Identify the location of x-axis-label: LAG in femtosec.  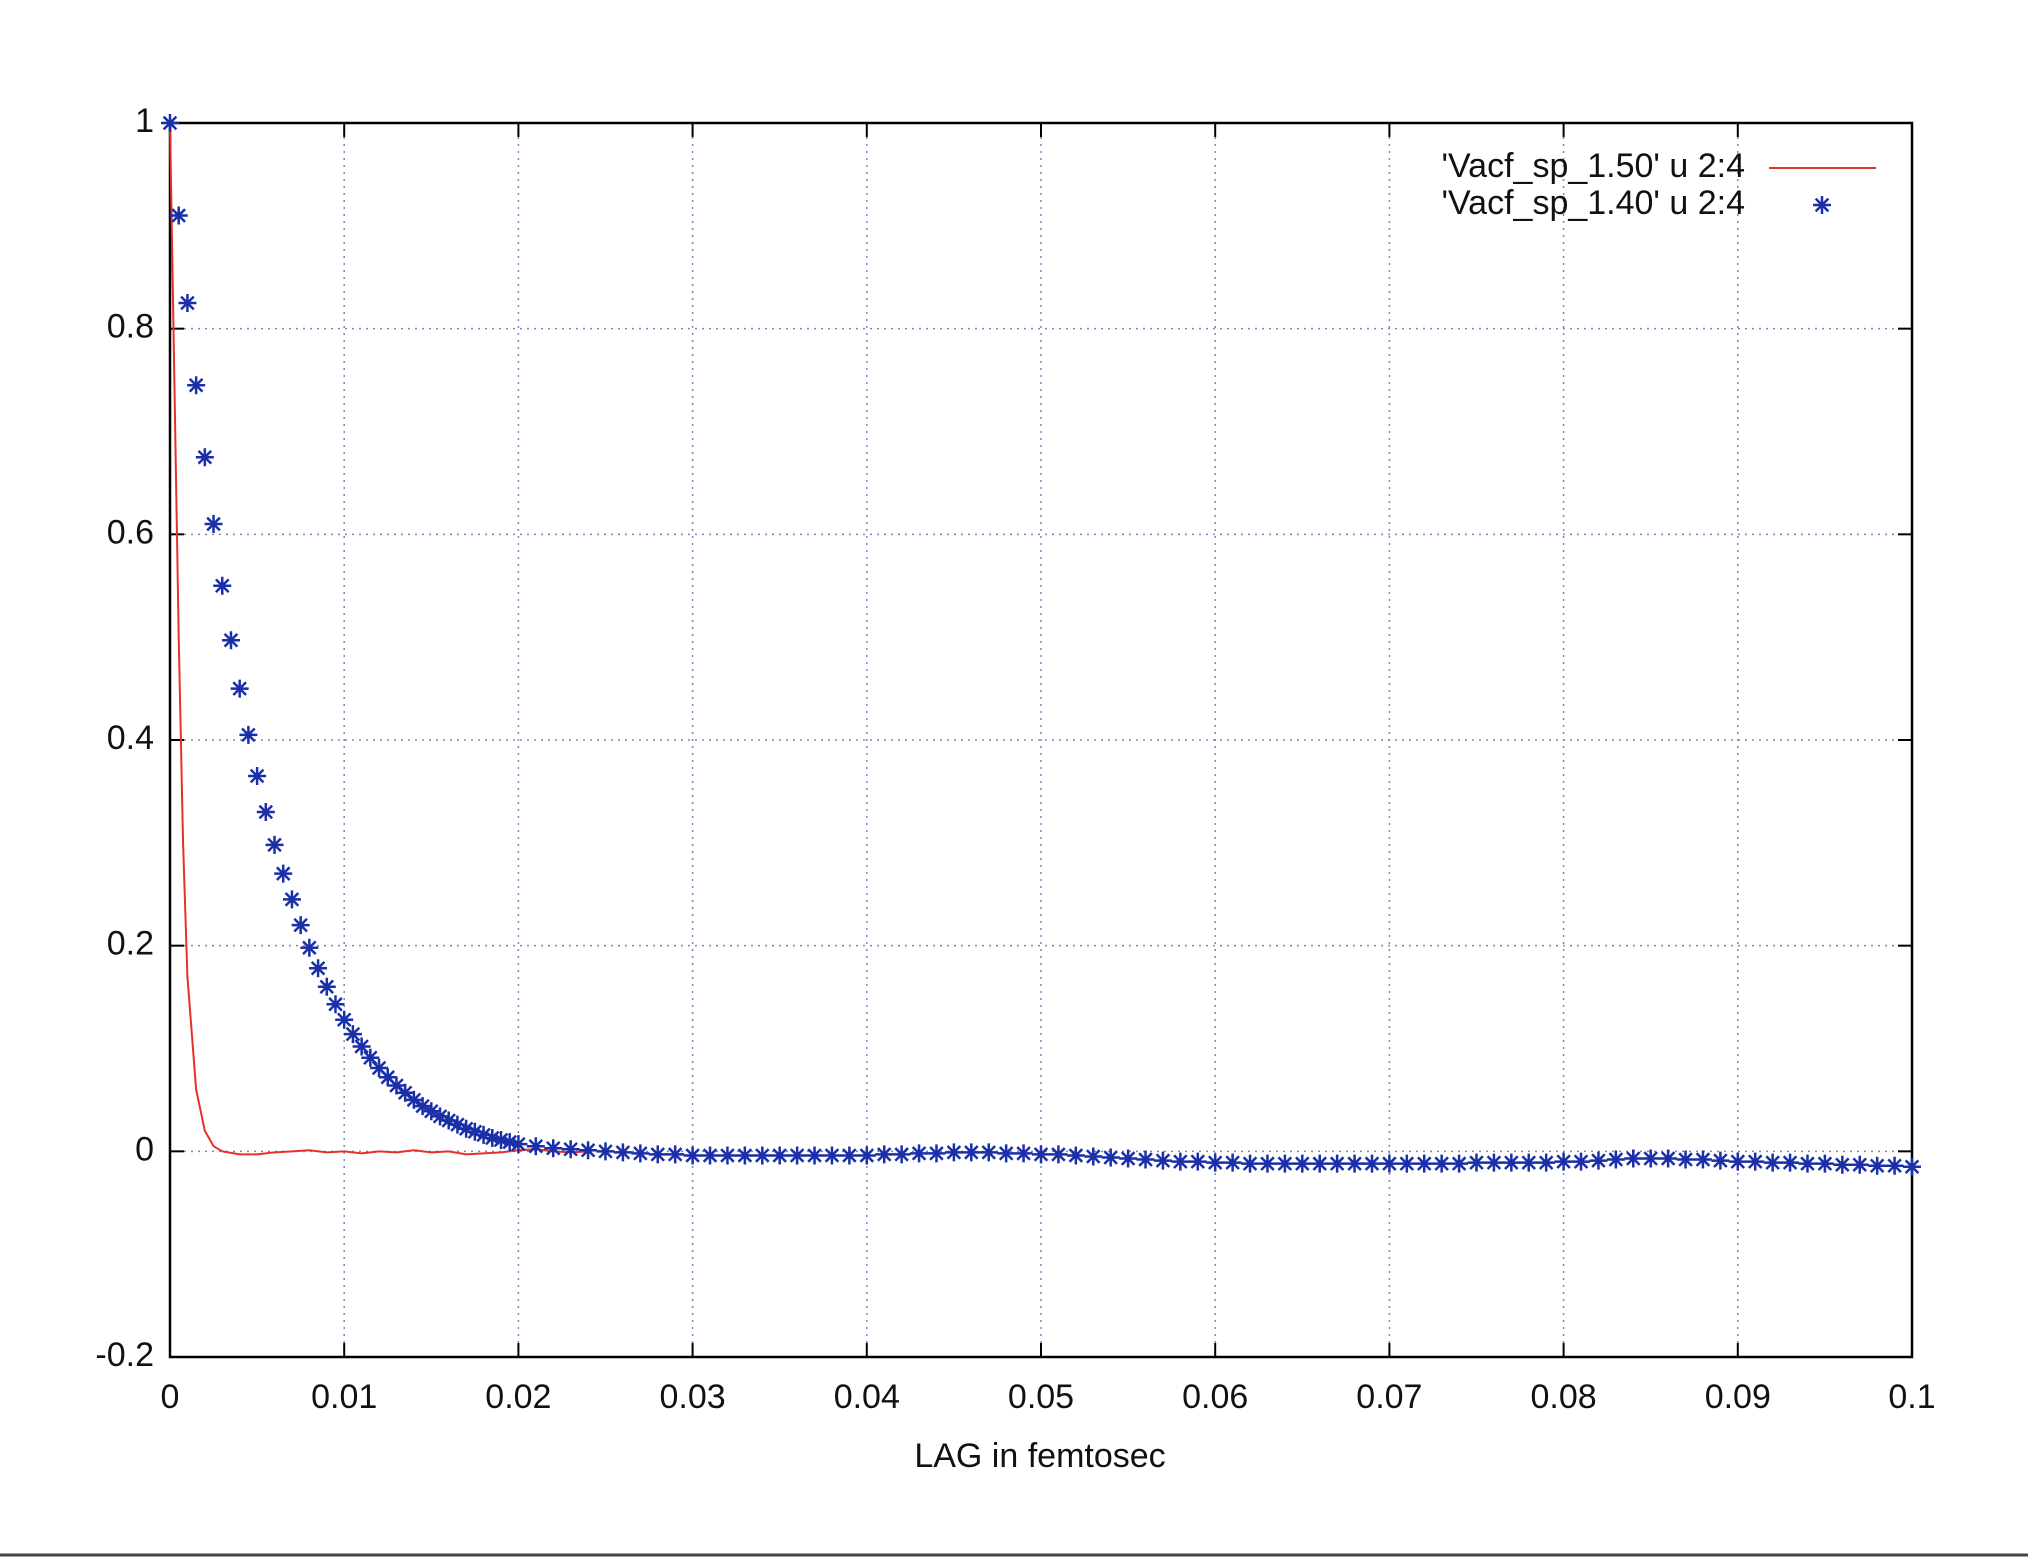
(1039, 1456).